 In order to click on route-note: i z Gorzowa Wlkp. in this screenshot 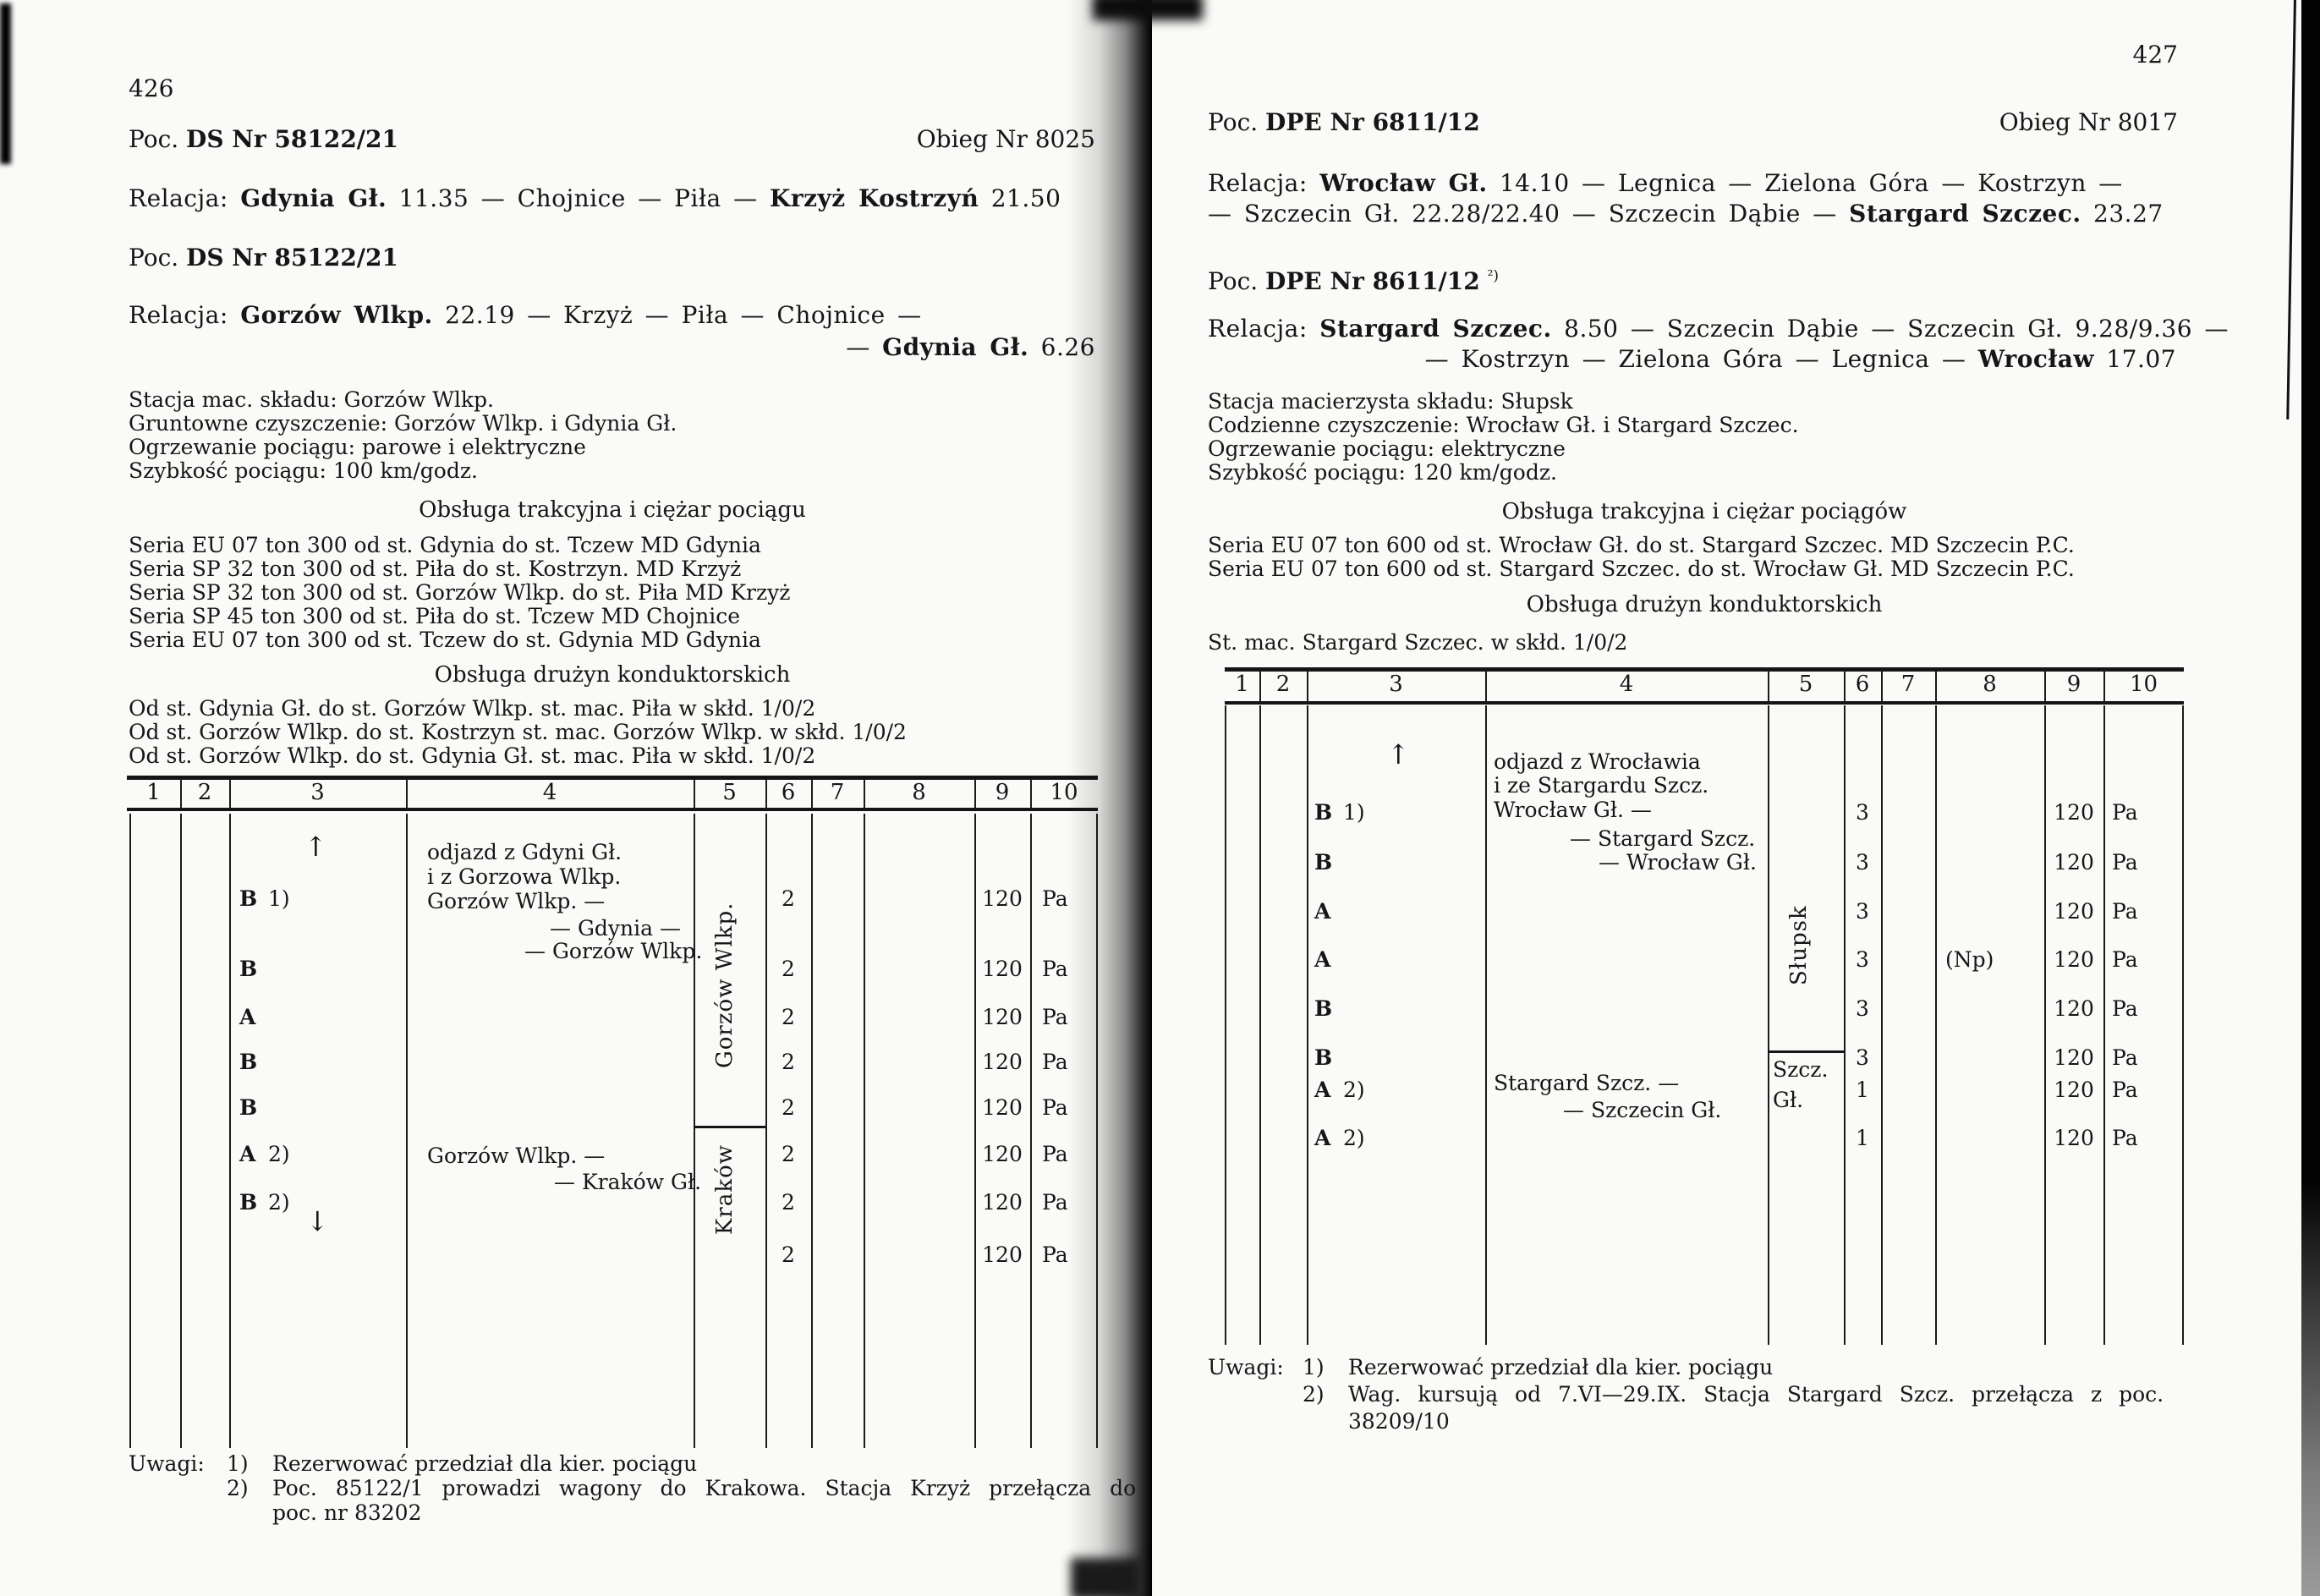, I will do `click(524, 876)`.